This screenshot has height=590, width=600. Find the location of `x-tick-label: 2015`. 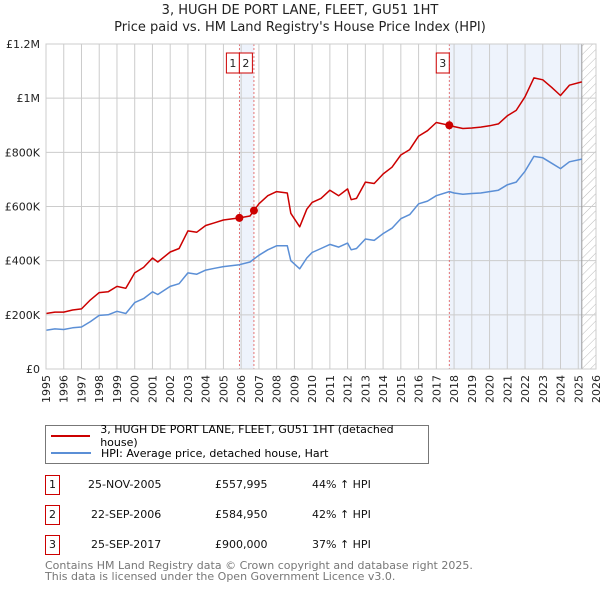

x-tick-label: 2015 is located at coordinates (401, 389).